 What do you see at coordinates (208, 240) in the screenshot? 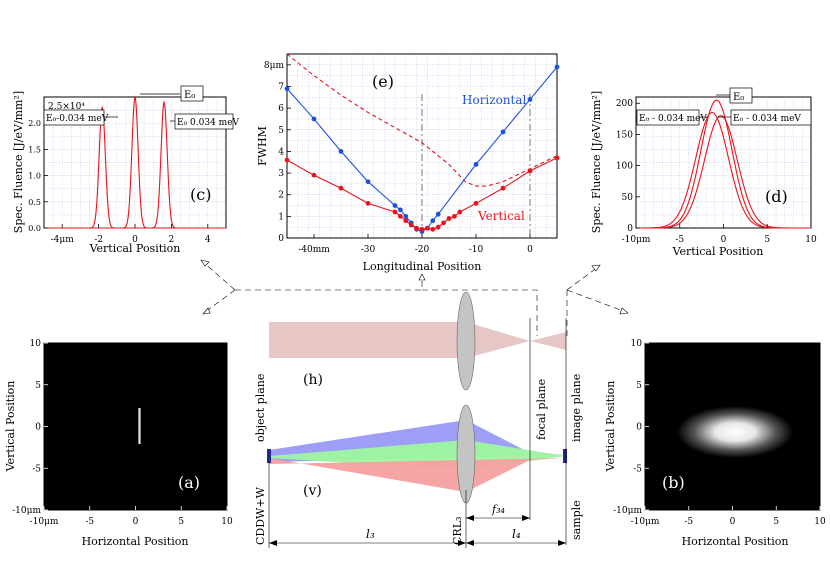
I see `x-tick-label: 4` at bounding box center [208, 240].